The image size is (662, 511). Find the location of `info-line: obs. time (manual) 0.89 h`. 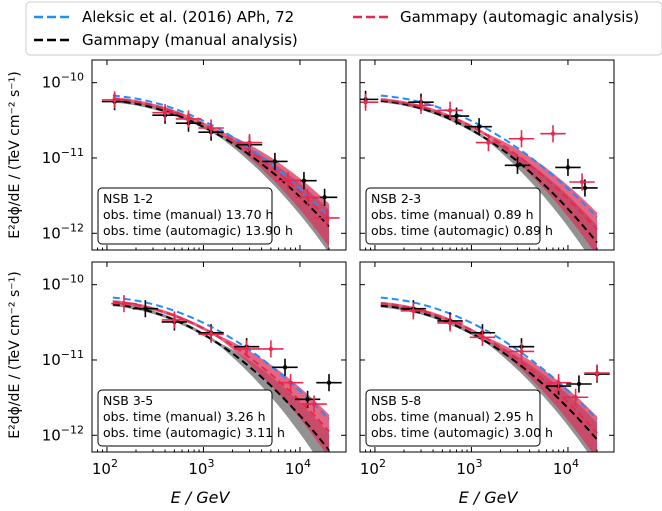

info-line: obs. time (manual) 0.89 h is located at coordinates (452, 214).